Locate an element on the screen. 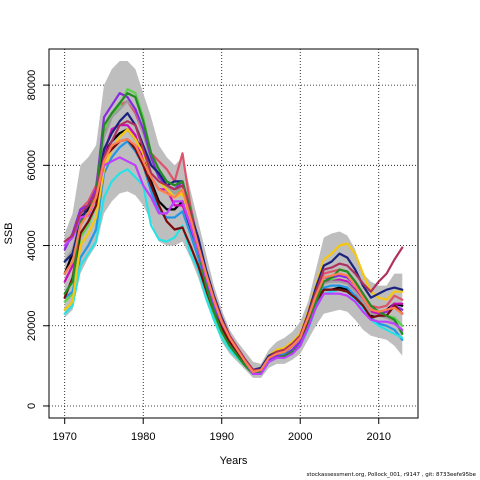 The height and width of the screenshot is (480, 480). y-tick-label: 0 is located at coordinates (32, 406).